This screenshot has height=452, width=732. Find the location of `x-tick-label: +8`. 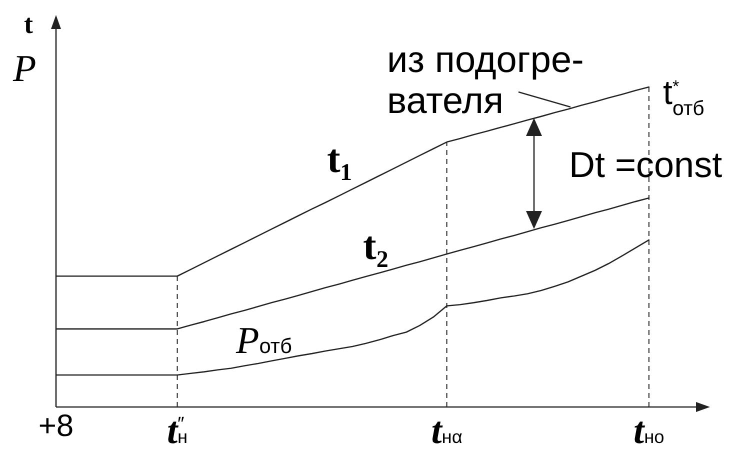

x-tick-label: +8 is located at coordinates (56, 425).